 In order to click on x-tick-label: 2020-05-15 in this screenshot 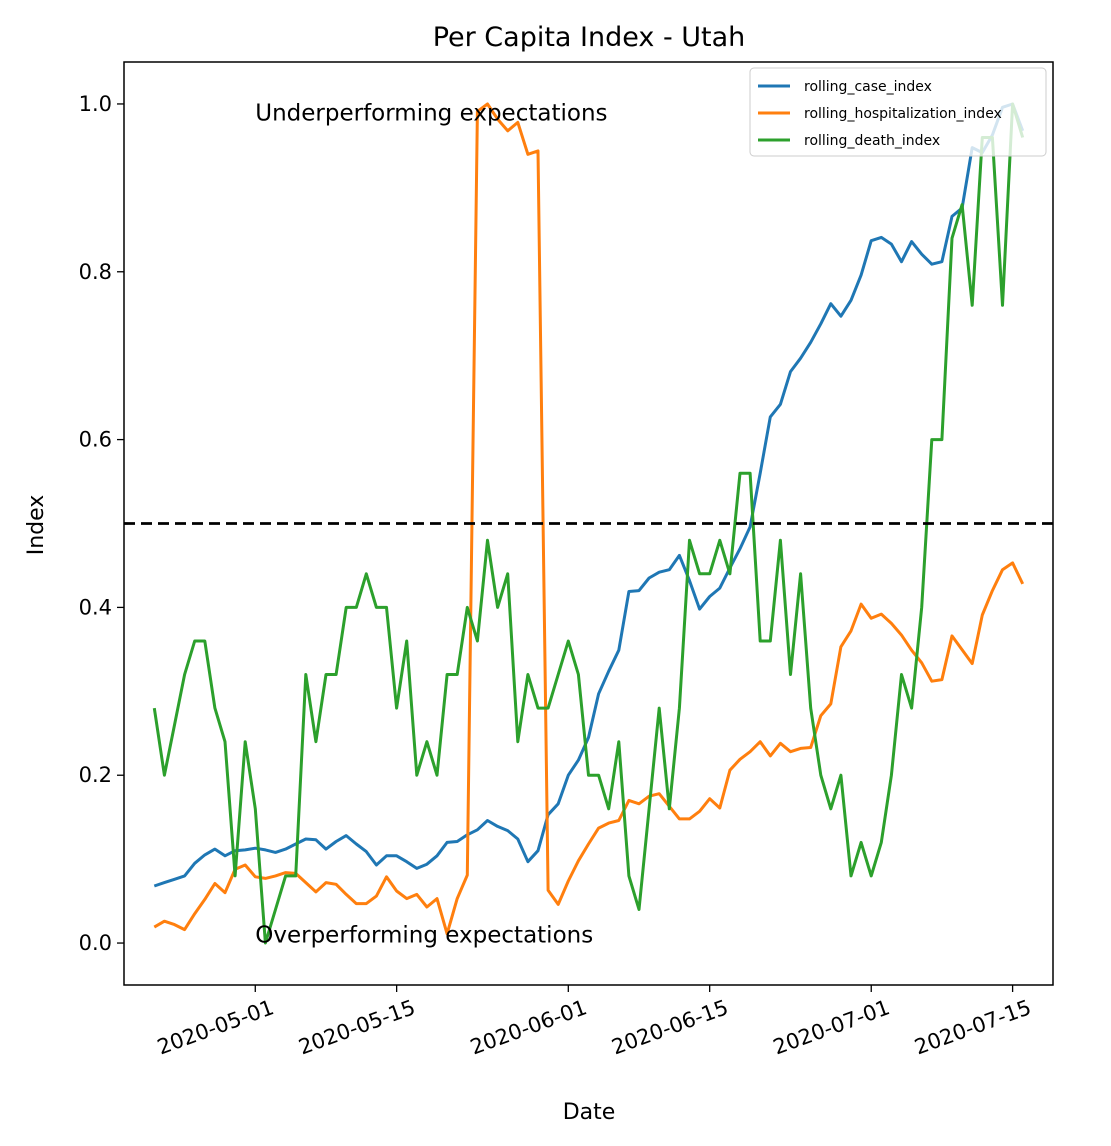, I will do `click(356, 1027)`.